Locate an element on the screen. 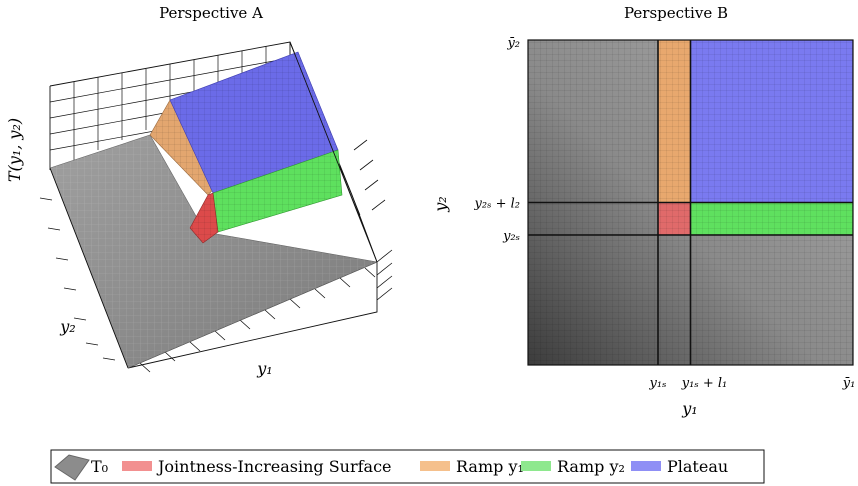 This screenshot has height=486, width=858. x-tick-y1s: y₁ₛ is located at coordinates (658, 383).